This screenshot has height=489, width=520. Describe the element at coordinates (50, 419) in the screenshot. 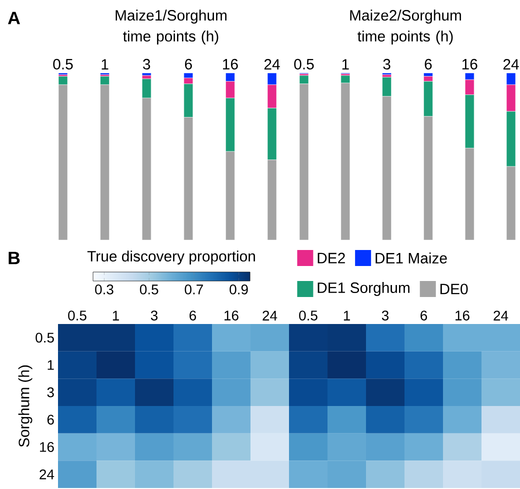

I see `y-tick-label: 6` at that location.